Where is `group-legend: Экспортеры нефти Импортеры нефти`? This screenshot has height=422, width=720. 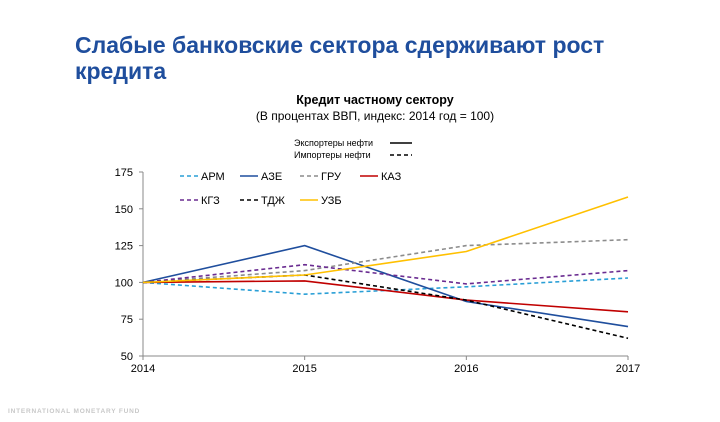 group-legend: Экспортеры нефти Импортеры нефти is located at coordinates (353, 149).